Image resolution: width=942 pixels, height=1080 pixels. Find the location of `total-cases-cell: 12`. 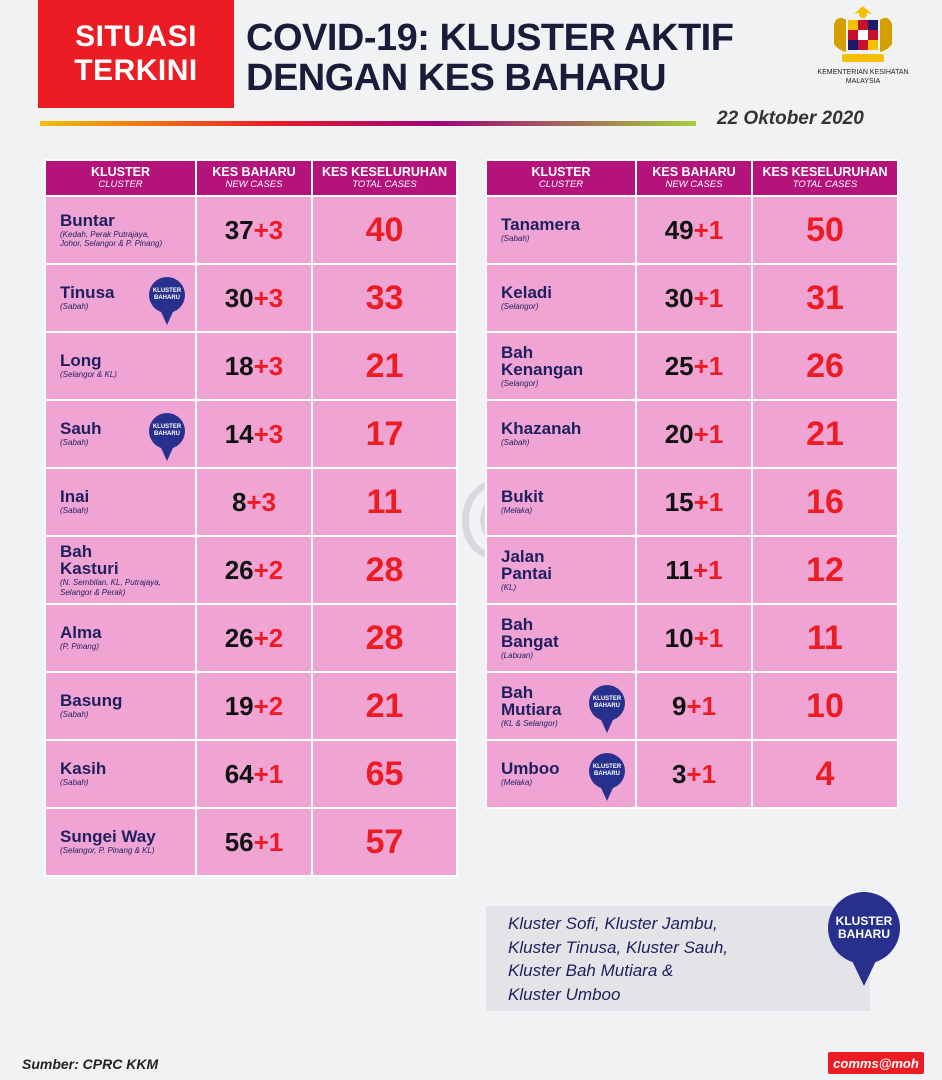

total-cases-cell: 12 is located at coordinates (825, 570).